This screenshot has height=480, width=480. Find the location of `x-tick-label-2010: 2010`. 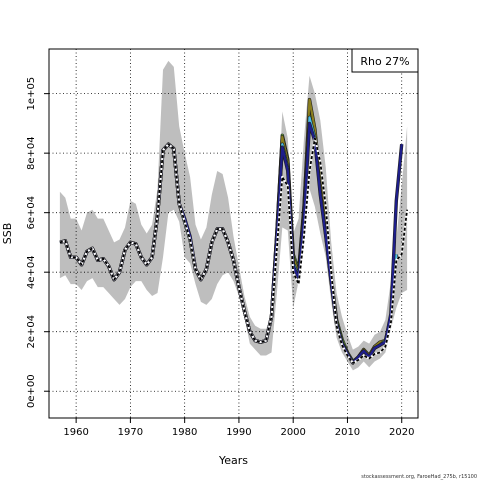

x-tick-label-2010: 2010 is located at coordinates (347, 432).